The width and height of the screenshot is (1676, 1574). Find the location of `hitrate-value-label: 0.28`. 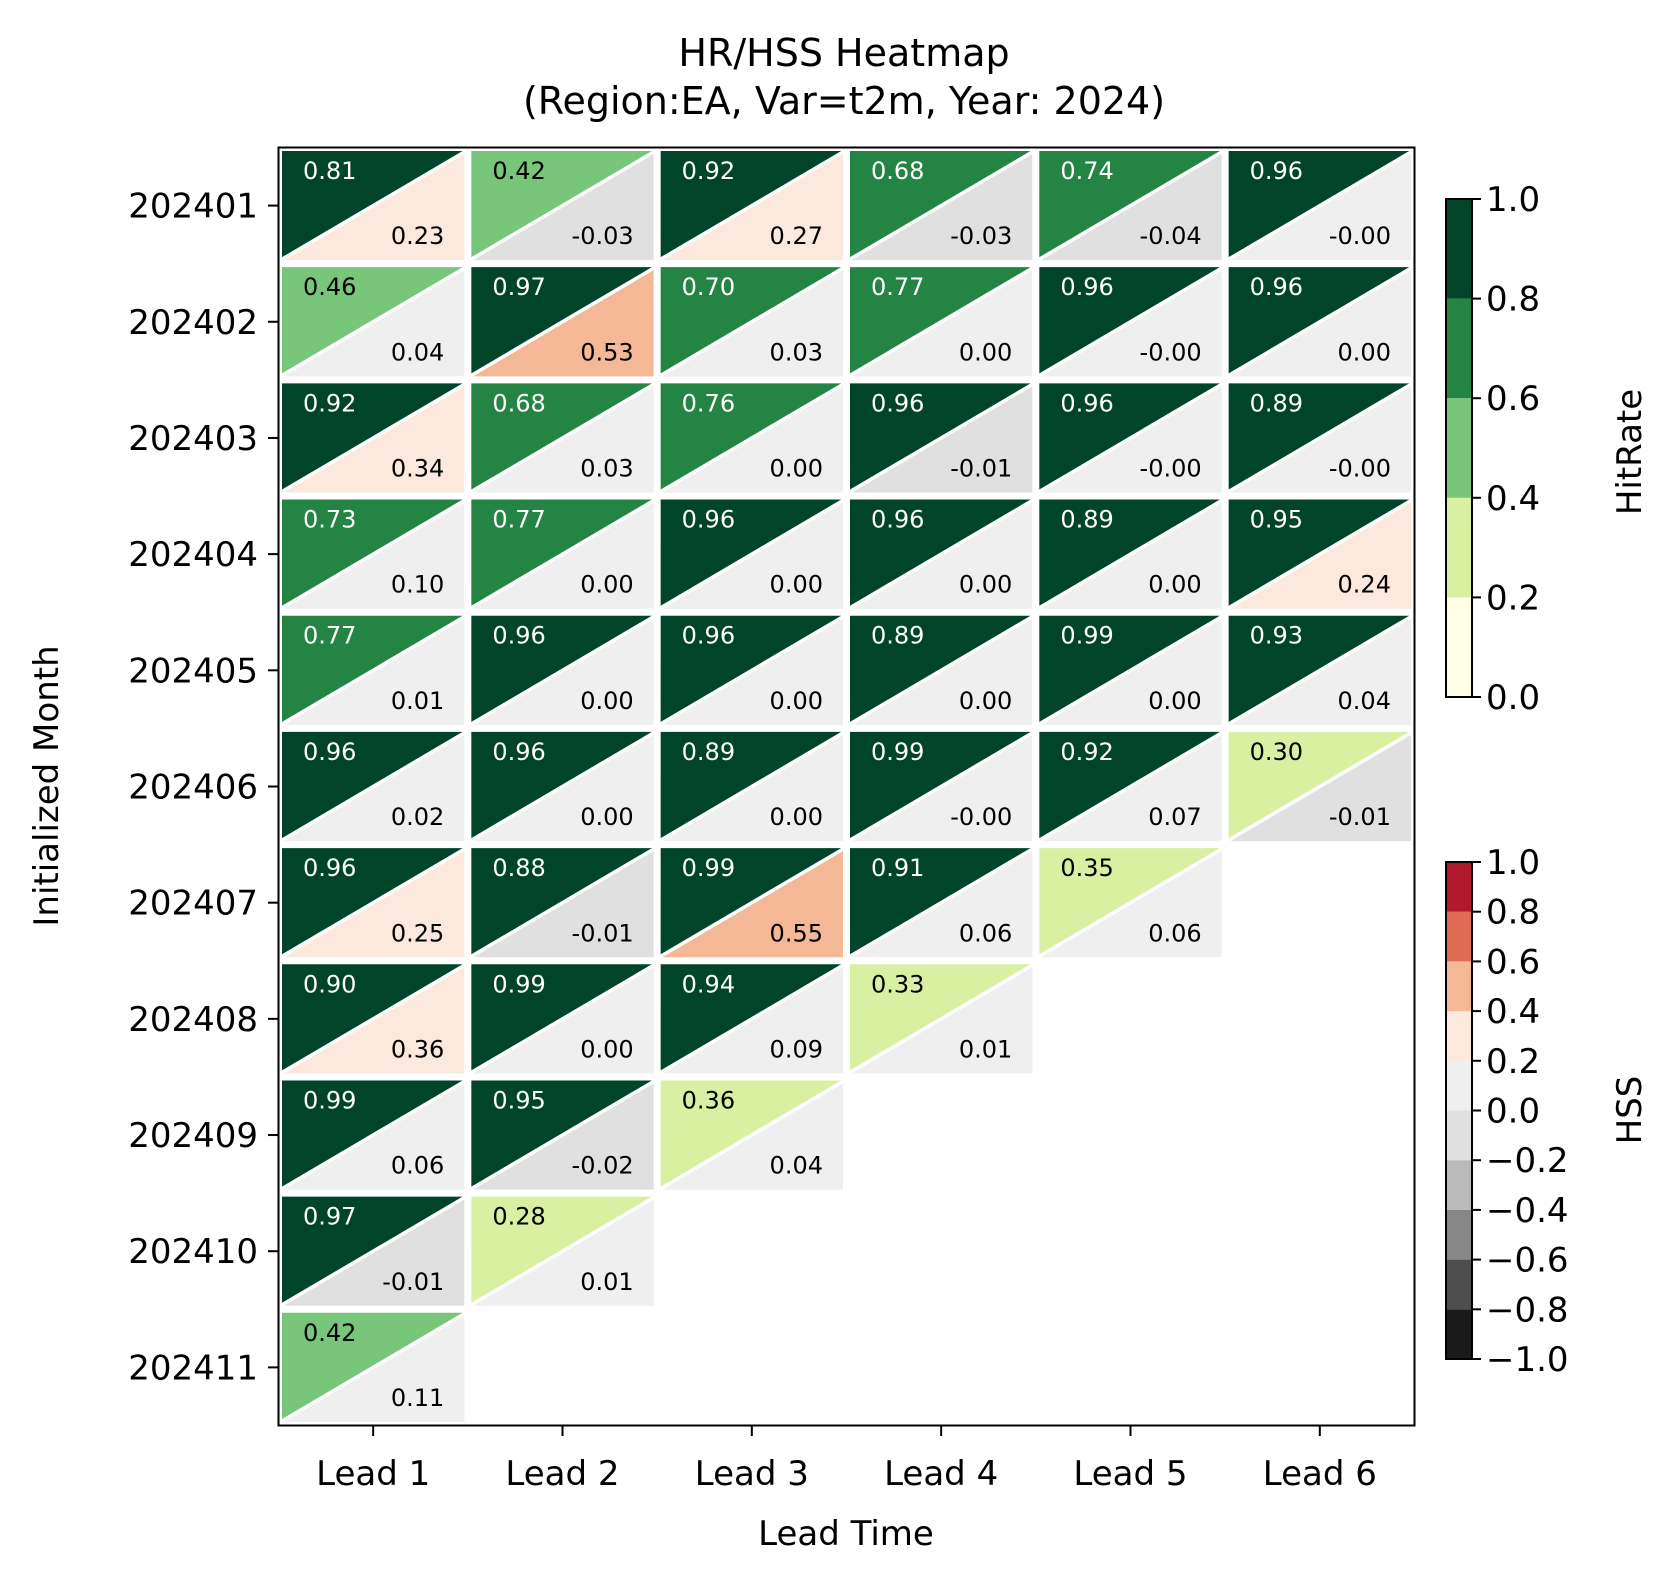

hitrate-value-label: 0.28 is located at coordinates (518, 1217).